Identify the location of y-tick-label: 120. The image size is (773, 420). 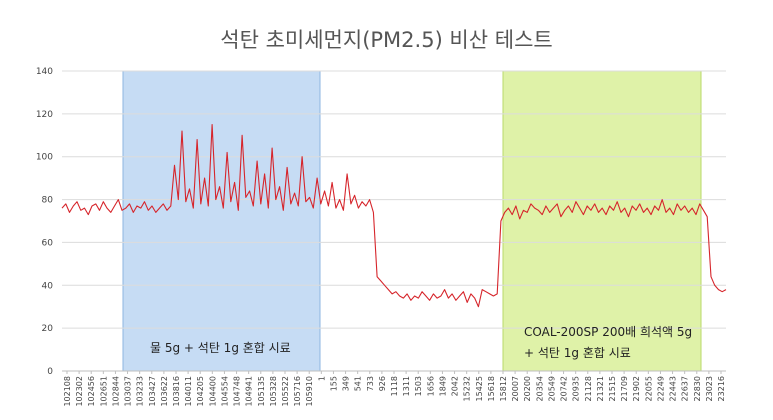
(44, 115).